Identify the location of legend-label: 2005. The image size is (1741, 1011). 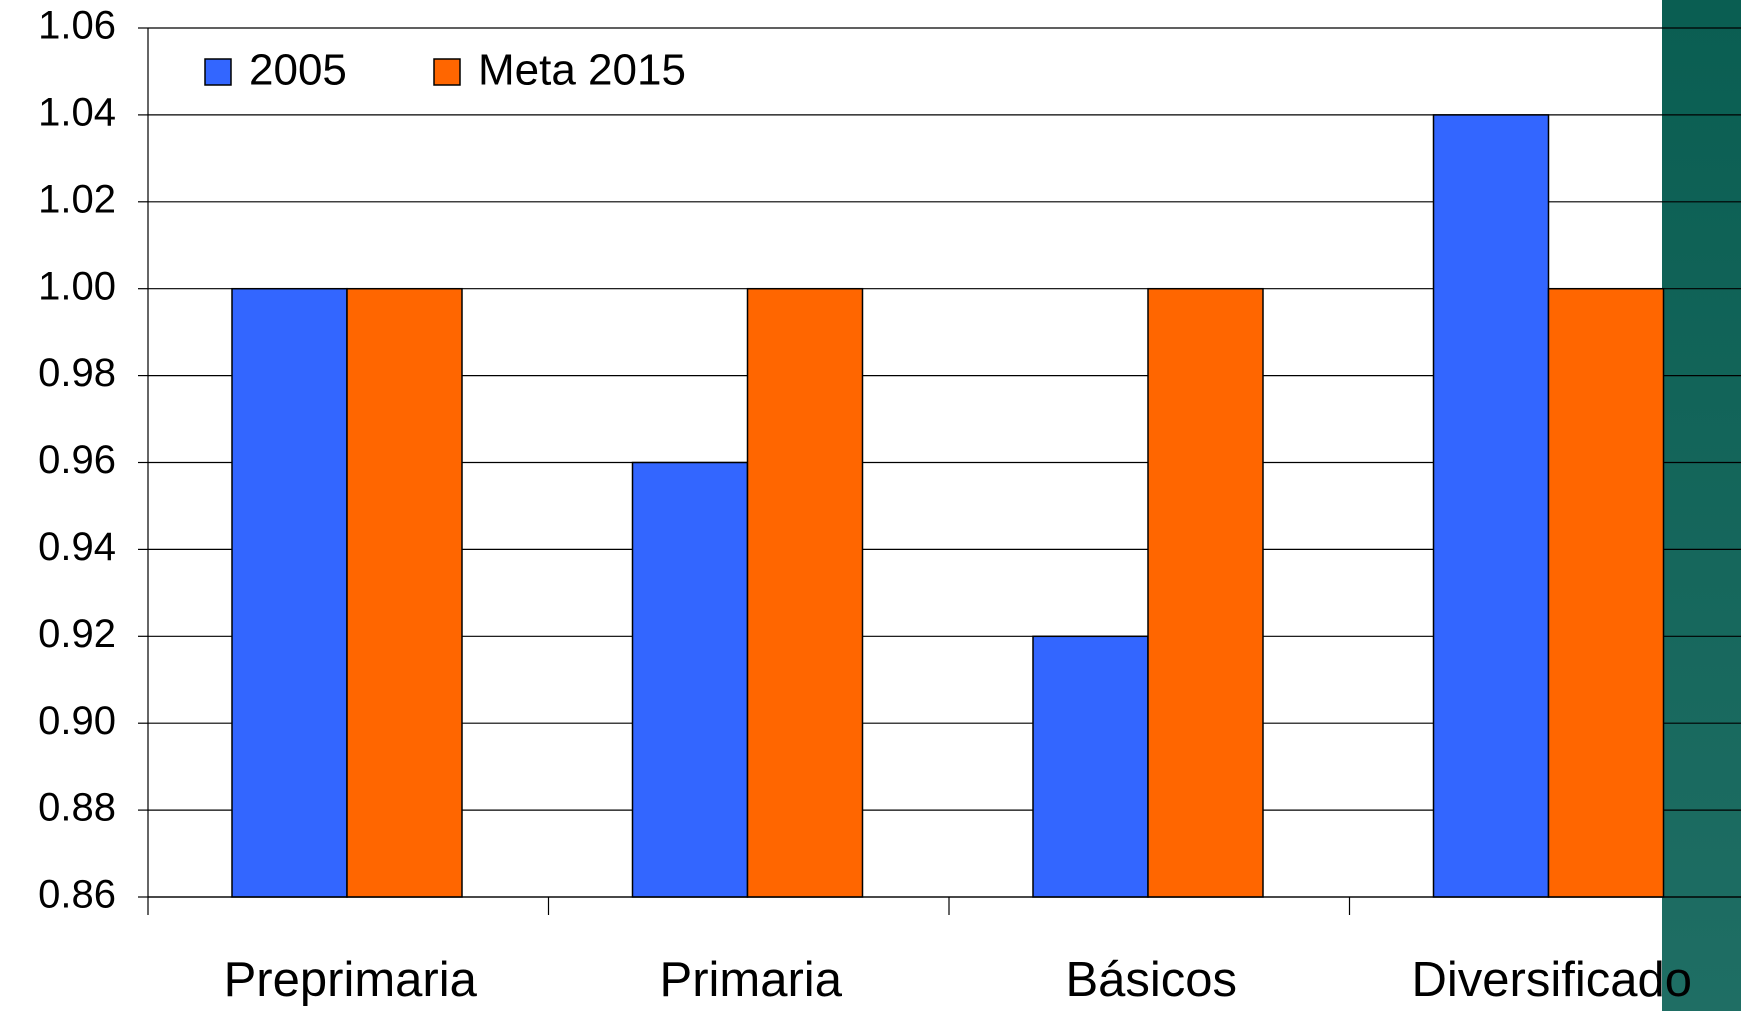
(298, 70).